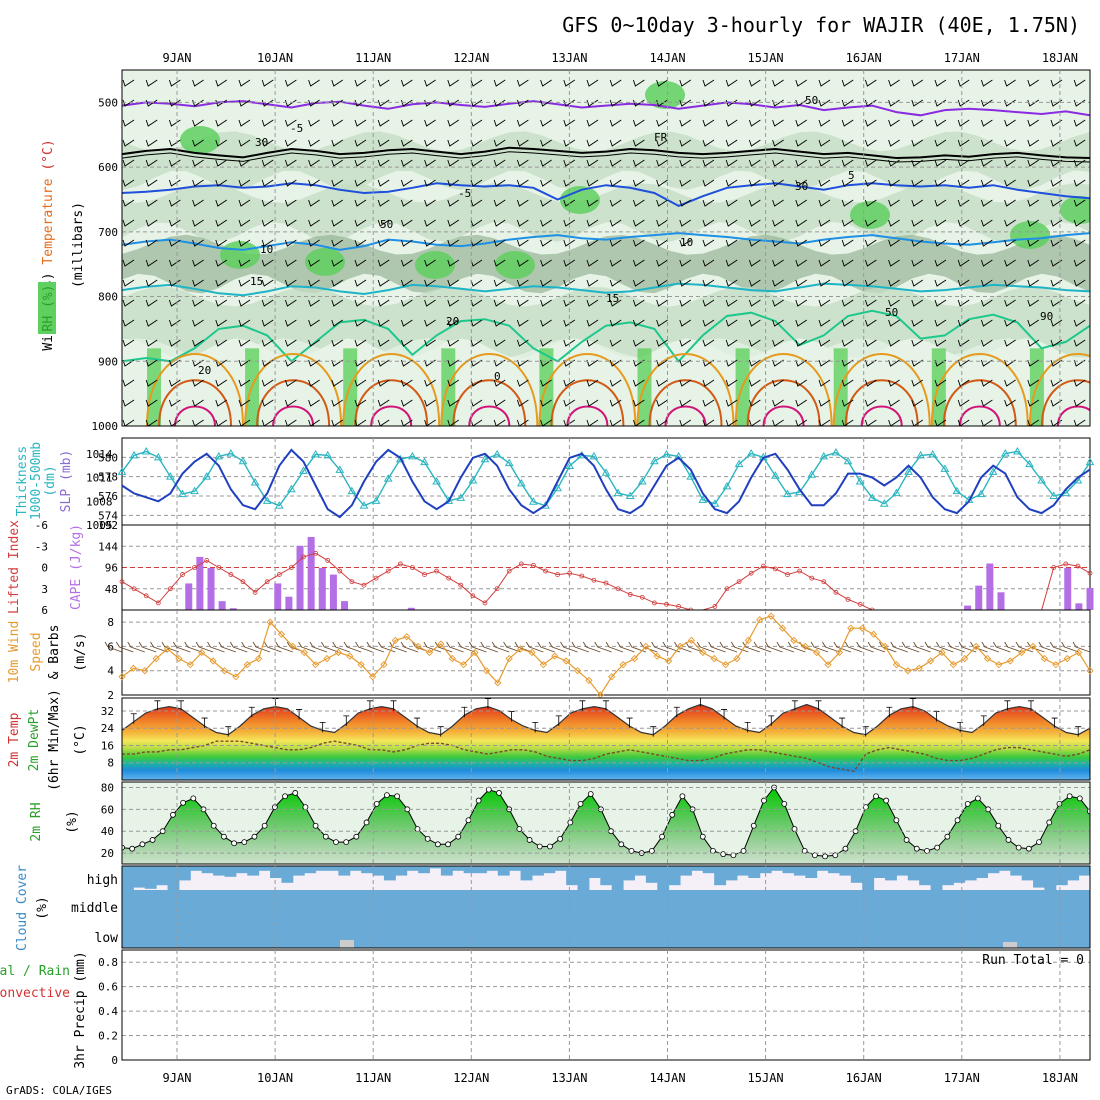  Describe the element at coordinates (1090, 461) in the screenshot. I see `thickness-point` at that location.